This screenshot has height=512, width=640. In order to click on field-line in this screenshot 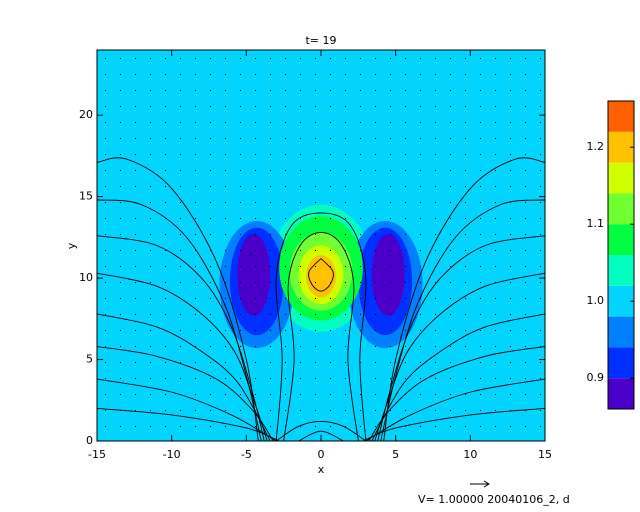, I will do `click(321, 430)`.